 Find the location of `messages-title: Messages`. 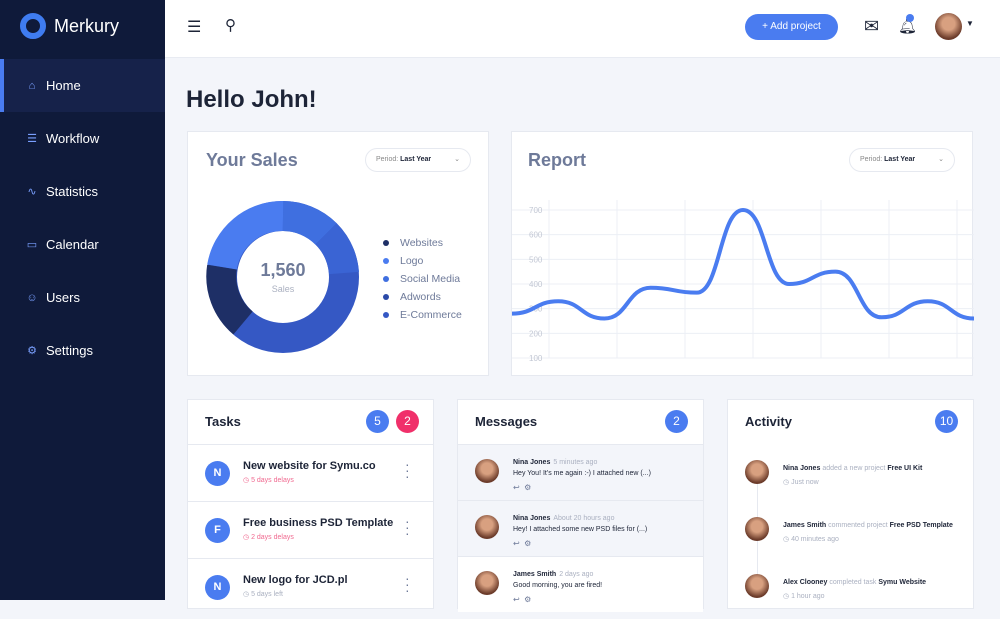

messages-title: Messages is located at coordinates (506, 421).